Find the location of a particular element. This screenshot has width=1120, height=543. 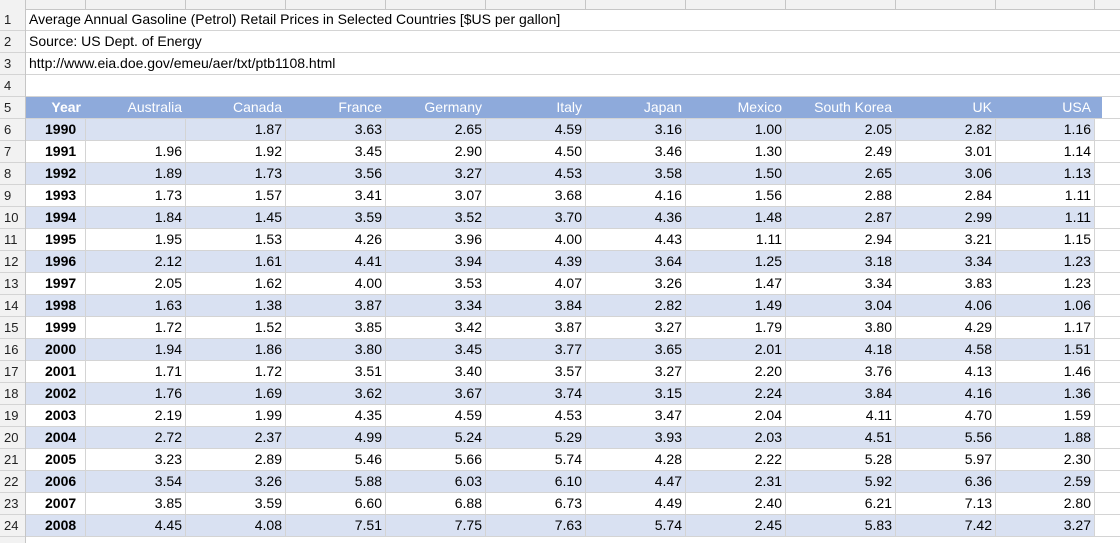

price-cell: 1.23 is located at coordinates (1045, 261).